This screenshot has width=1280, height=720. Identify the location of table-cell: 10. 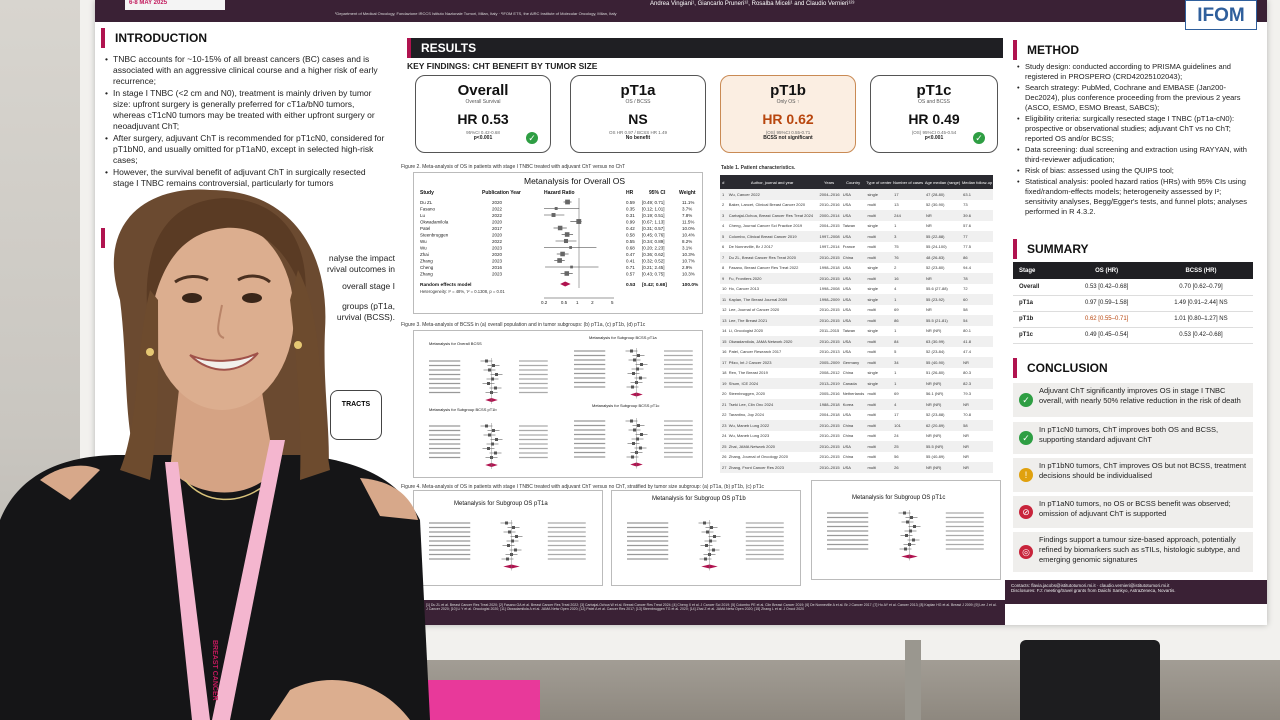
(724, 289).